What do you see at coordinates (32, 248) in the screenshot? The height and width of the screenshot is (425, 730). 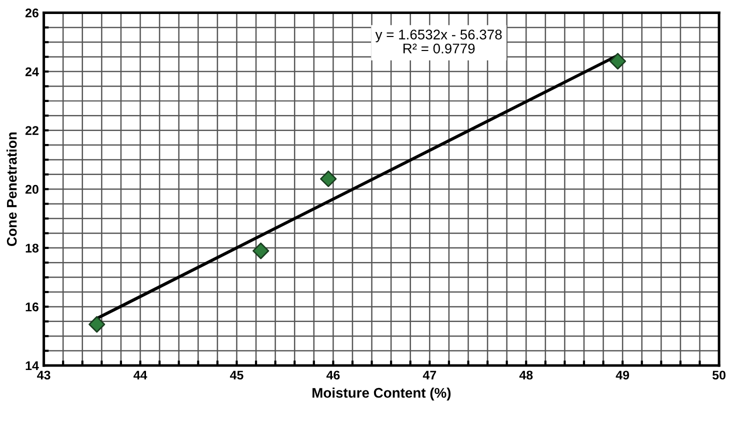 I see `y-tick-label: 18` at bounding box center [32, 248].